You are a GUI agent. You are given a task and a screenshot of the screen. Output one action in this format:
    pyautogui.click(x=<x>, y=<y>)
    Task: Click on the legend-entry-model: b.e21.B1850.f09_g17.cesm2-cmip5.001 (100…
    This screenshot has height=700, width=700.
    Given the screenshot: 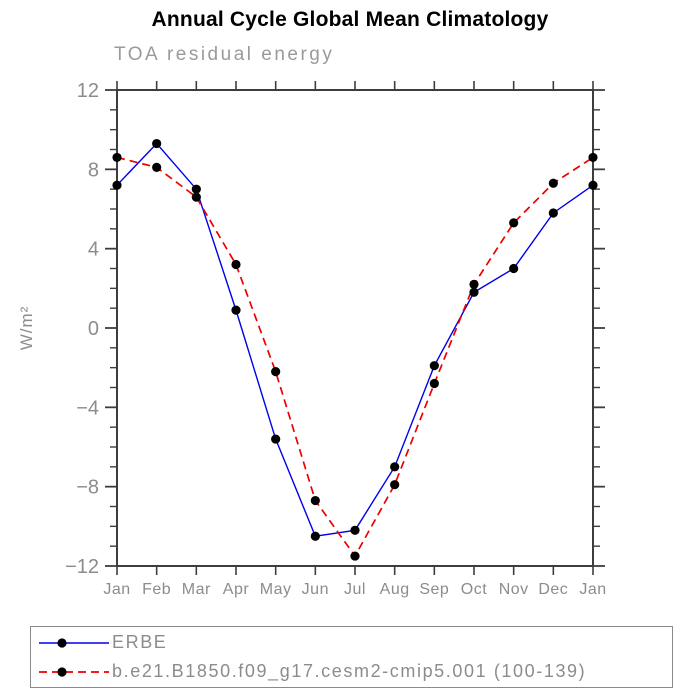 What is the action you would take?
    pyautogui.click(x=351, y=671)
    